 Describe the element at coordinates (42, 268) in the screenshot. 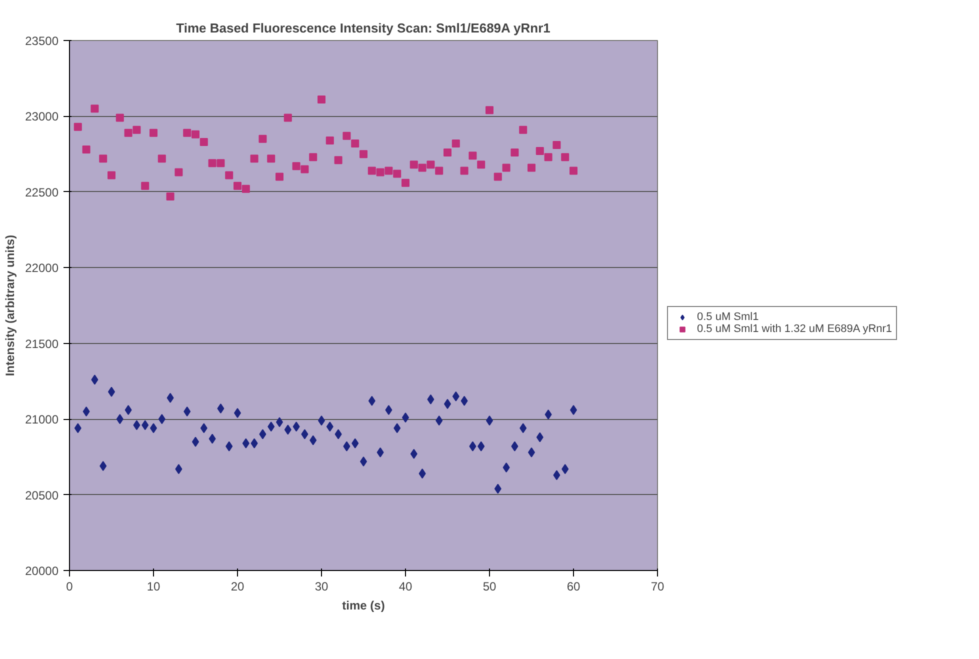

I see `y-tick-label: 22000` at that location.